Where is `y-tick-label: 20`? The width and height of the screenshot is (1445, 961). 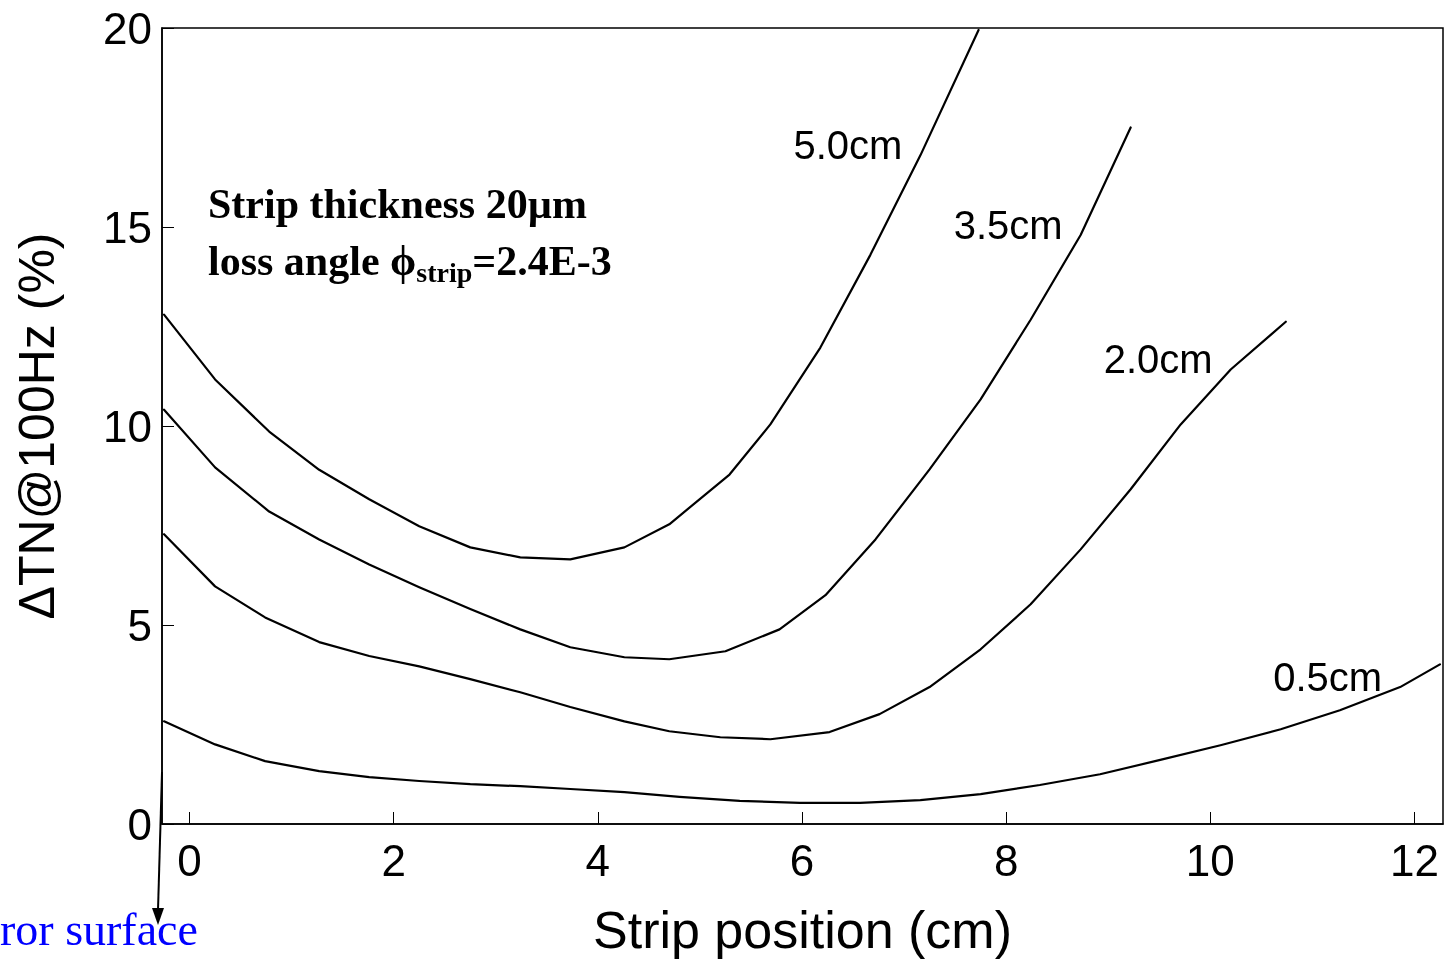 y-tick-label: 20 is located at coordinates (127, 28).